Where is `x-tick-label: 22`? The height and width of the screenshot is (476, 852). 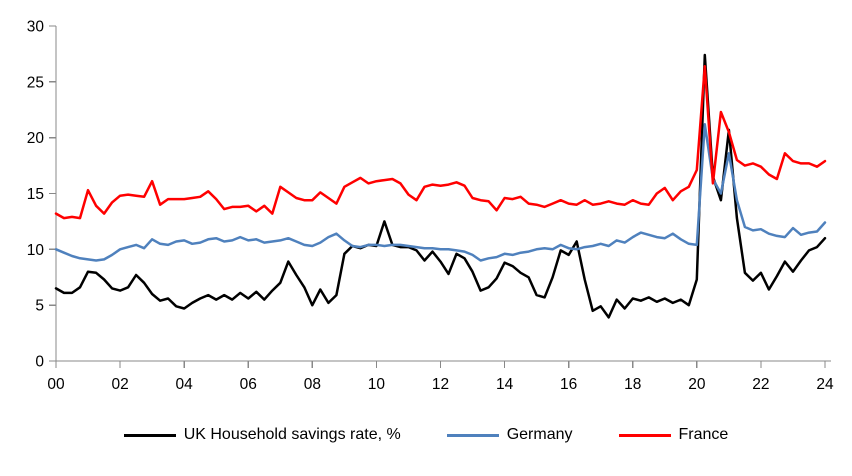 x-tick-label: 22 is located at coordinates (760, 384).